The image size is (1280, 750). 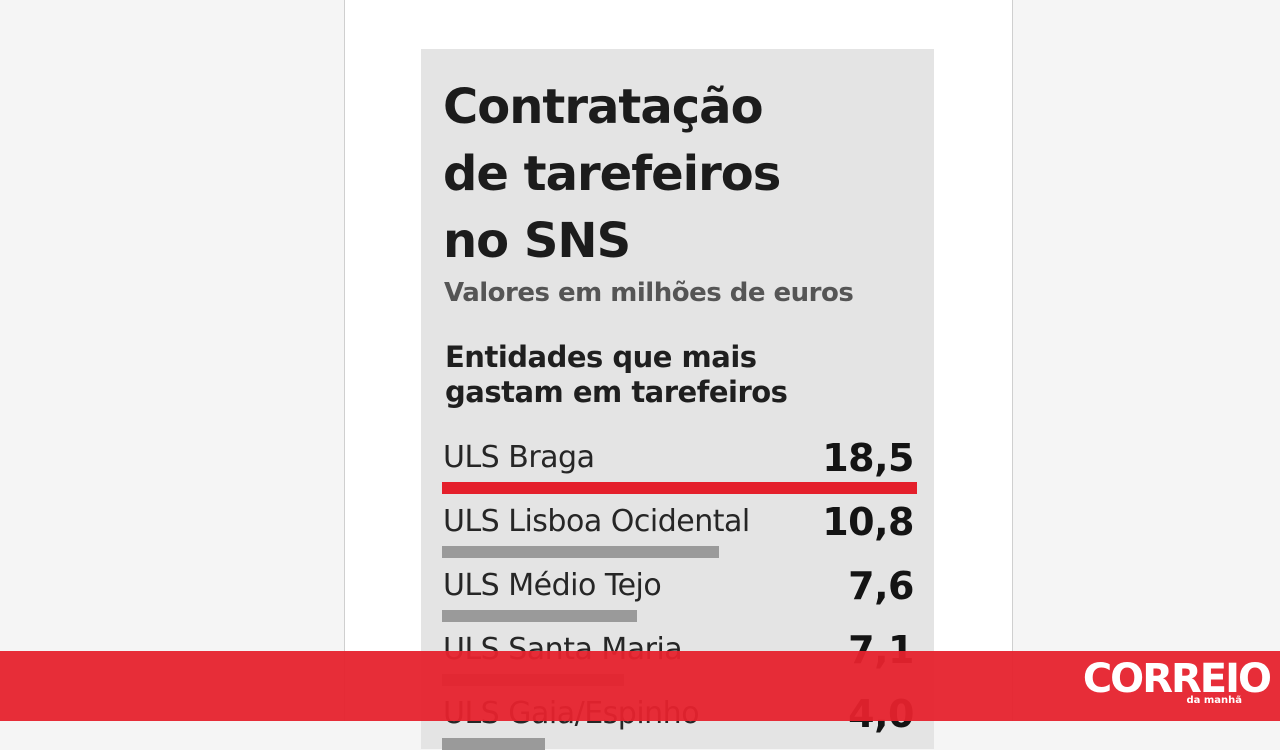 I want to click on chart-title-line-2: de tarefeiros, so click(x=612, y=174).